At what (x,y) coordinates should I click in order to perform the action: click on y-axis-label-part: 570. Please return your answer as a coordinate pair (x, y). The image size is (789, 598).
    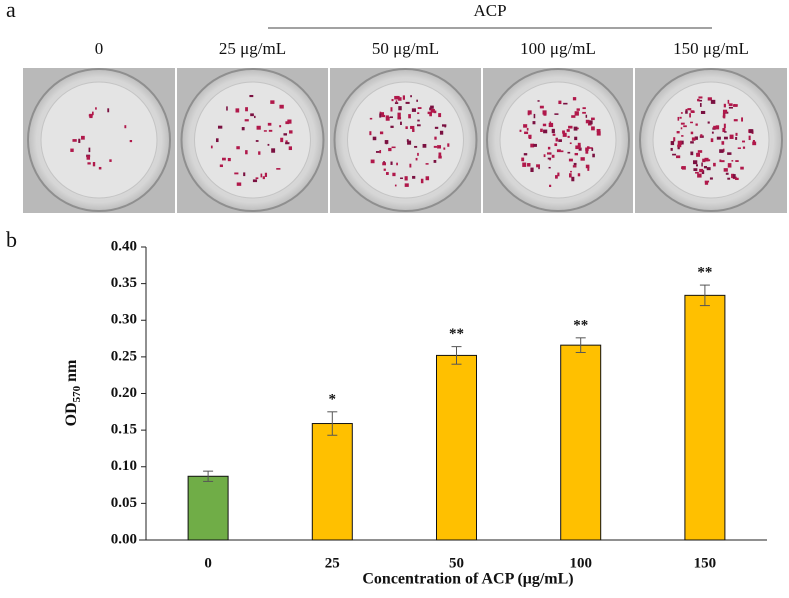
    Looking at the image, I should click on (77, 393).